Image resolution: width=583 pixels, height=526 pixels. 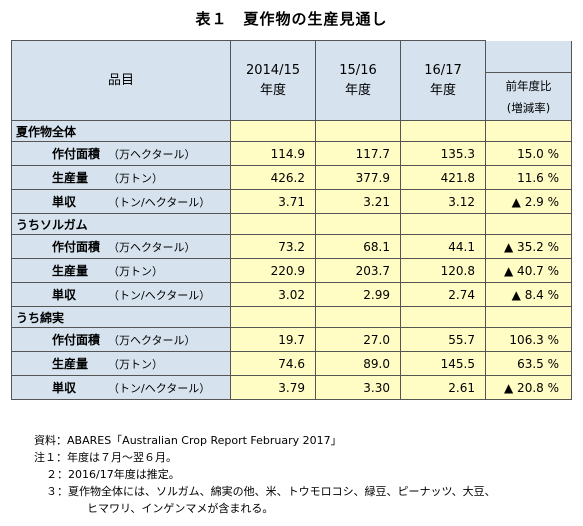 I want to click on value-cell-year-2: 2.99, so click(x=358, y=294).